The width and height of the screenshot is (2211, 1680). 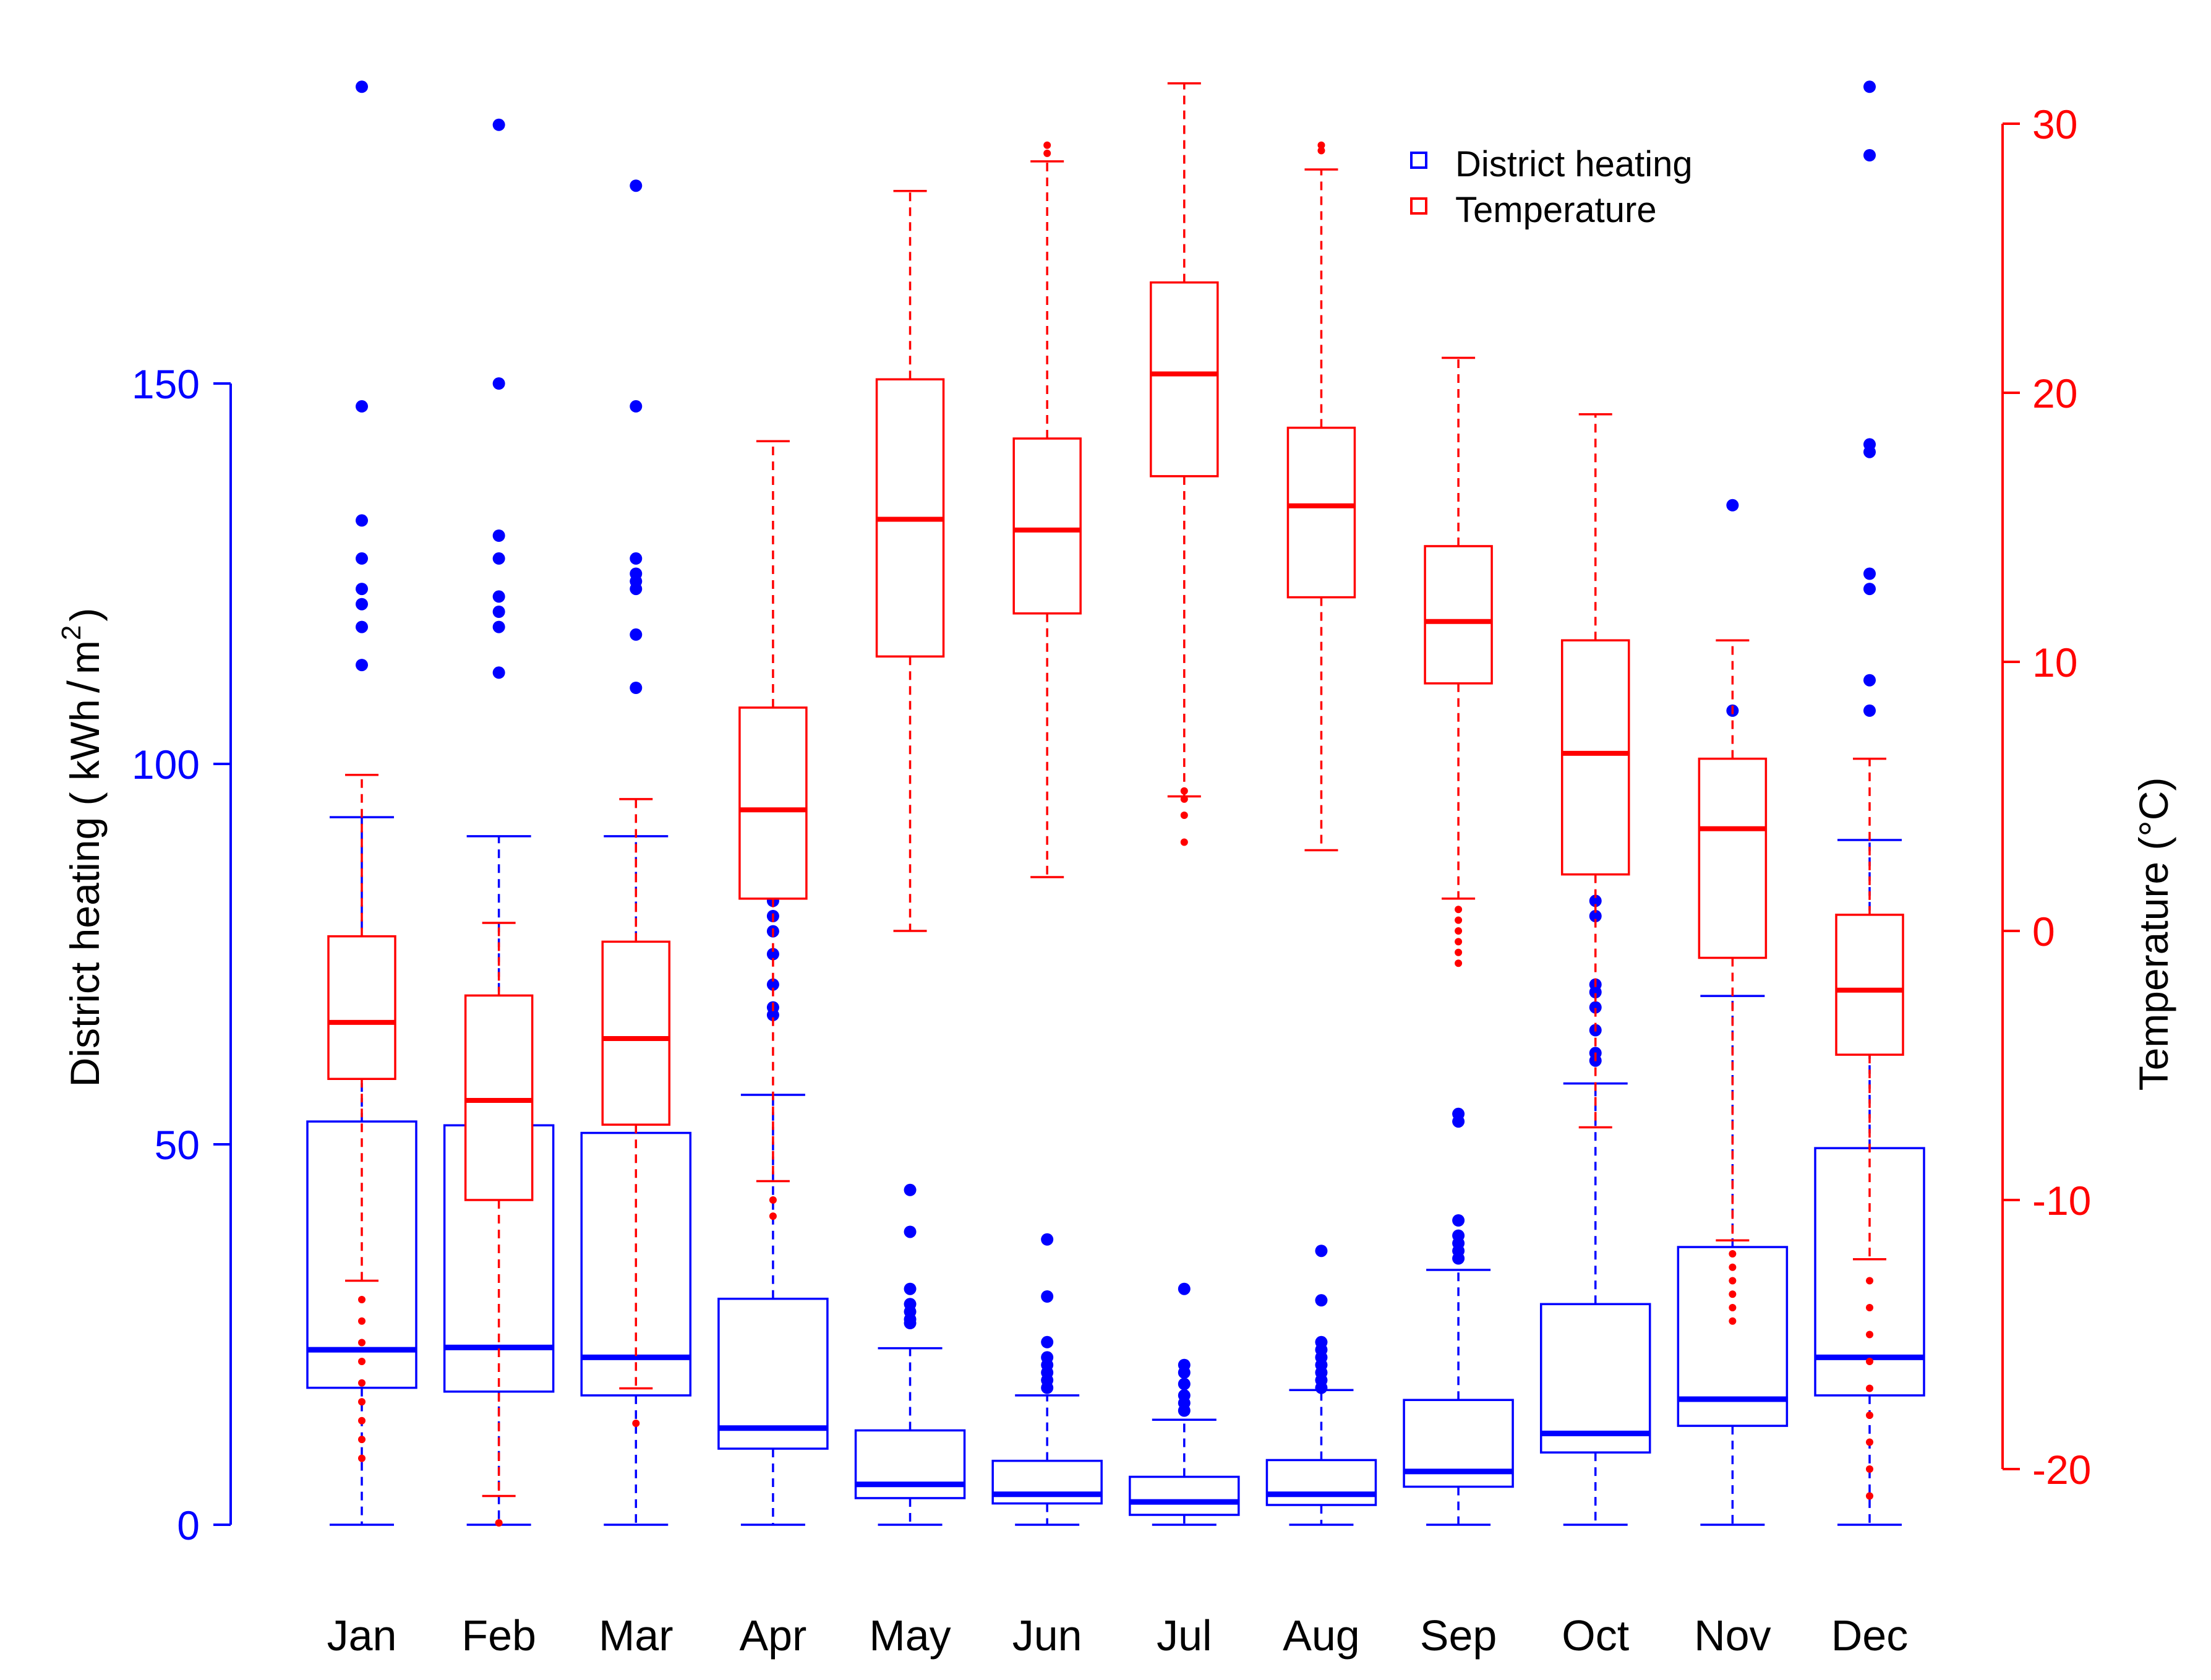 What do you see at coordinates (773, 1635) in the screenshot?
I see `month-label: Apr` at bounding box center [773, 1635].